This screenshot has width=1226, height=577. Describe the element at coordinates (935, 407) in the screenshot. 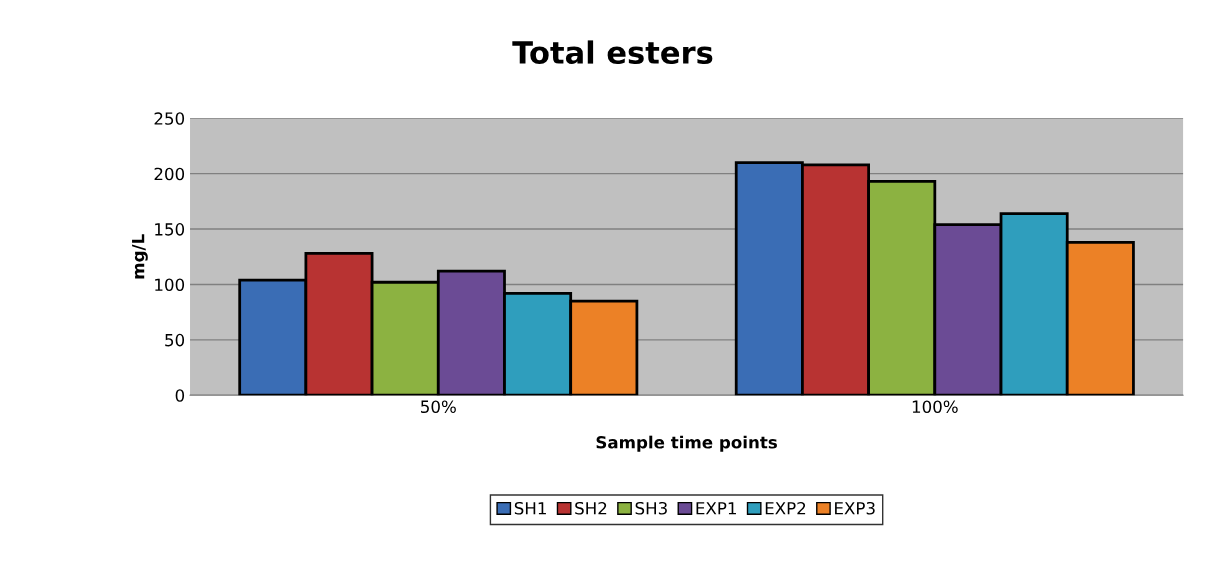

I see `x-tick-label: 100%` at that location.